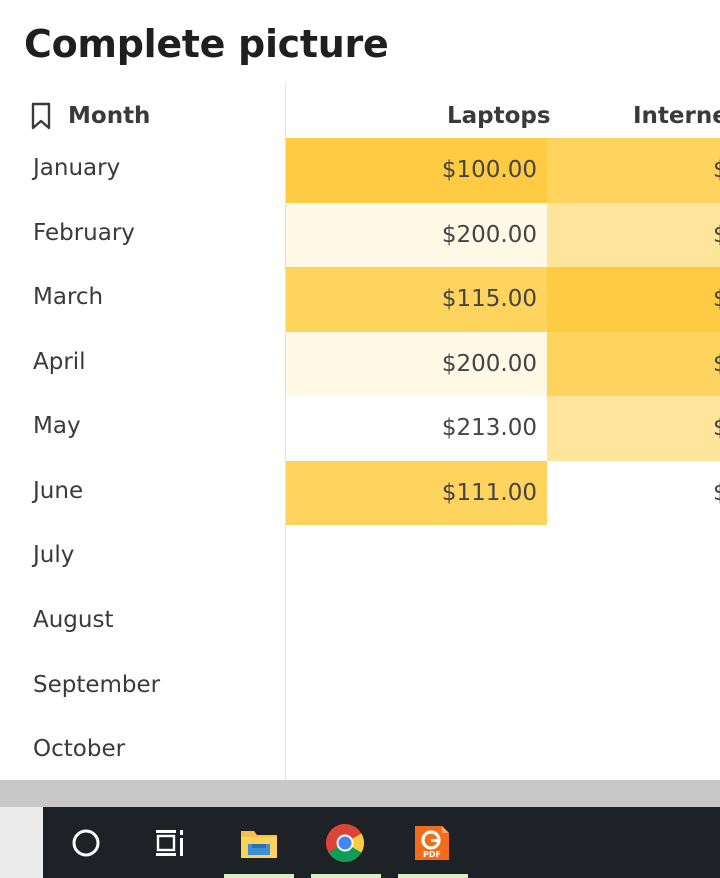 The image size is (720, 878). Describe the element at coordinates (346, 876) in the screenshot. I see `chrome-active-indicator` at that location.